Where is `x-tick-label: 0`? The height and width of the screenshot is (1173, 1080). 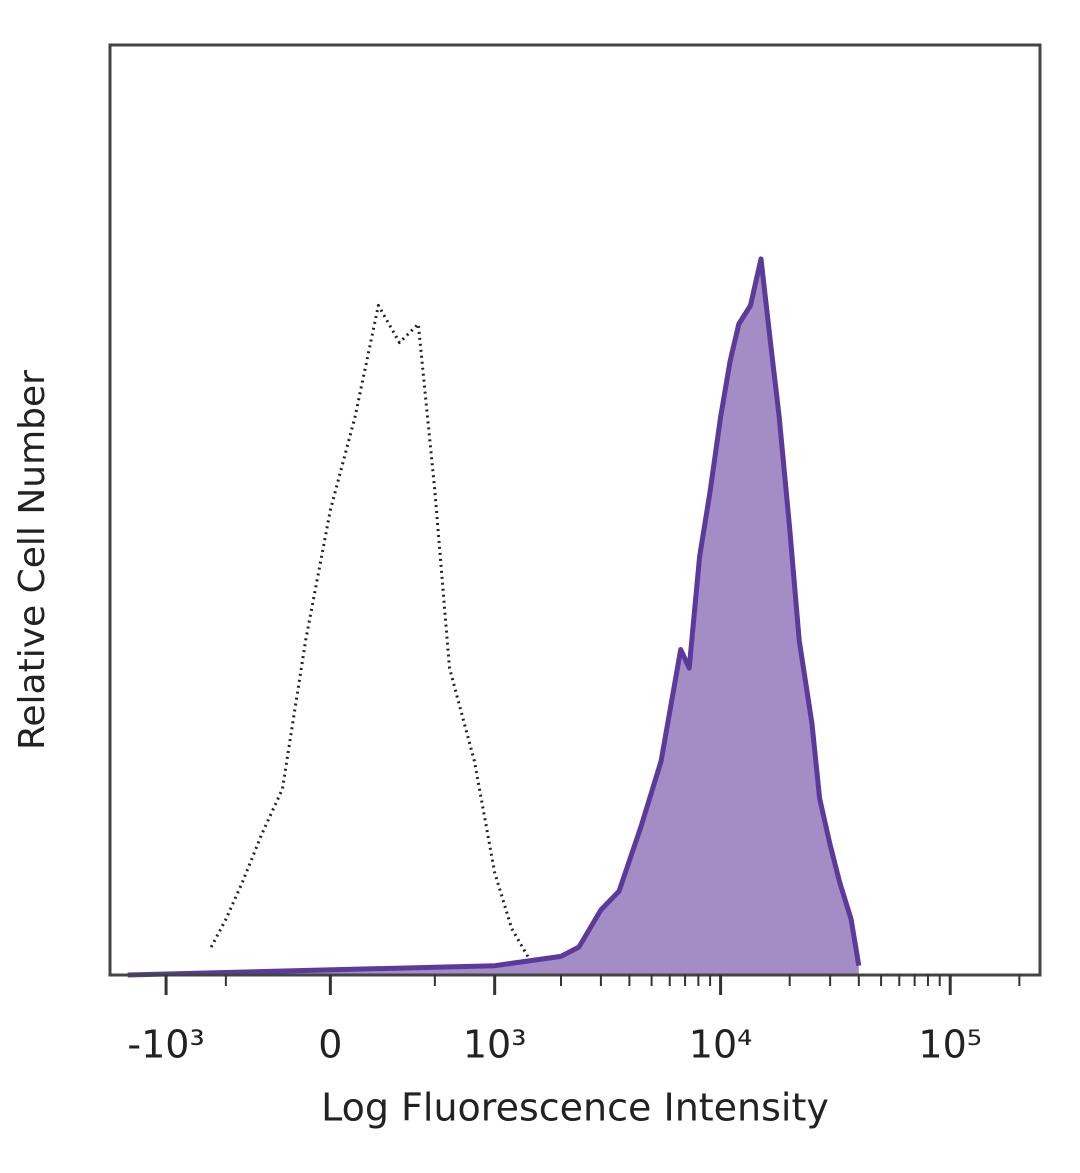
x-tick-label: 0 is located at coordinates (330, 1045).